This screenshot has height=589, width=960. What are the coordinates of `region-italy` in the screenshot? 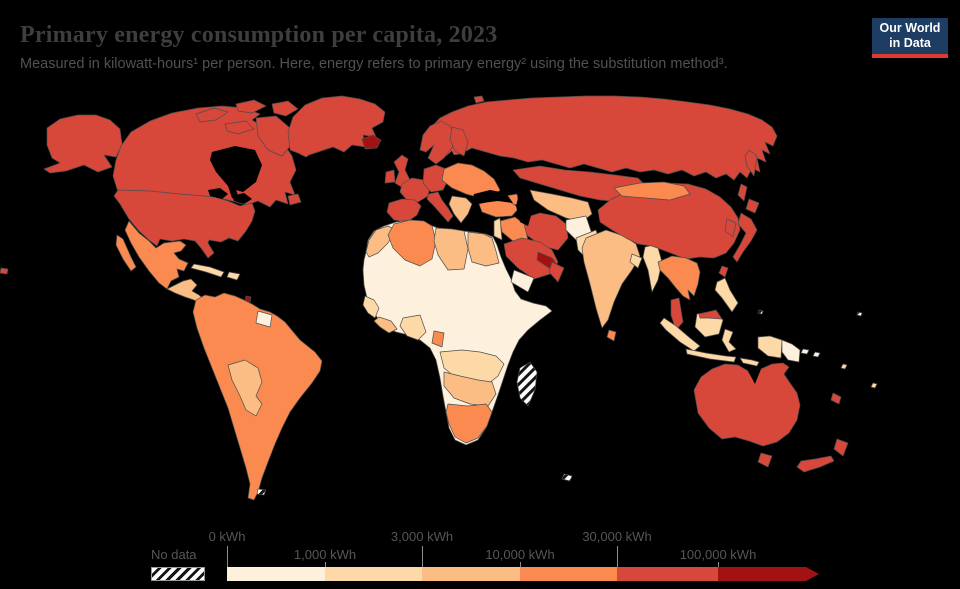 It's located at (440, 207).